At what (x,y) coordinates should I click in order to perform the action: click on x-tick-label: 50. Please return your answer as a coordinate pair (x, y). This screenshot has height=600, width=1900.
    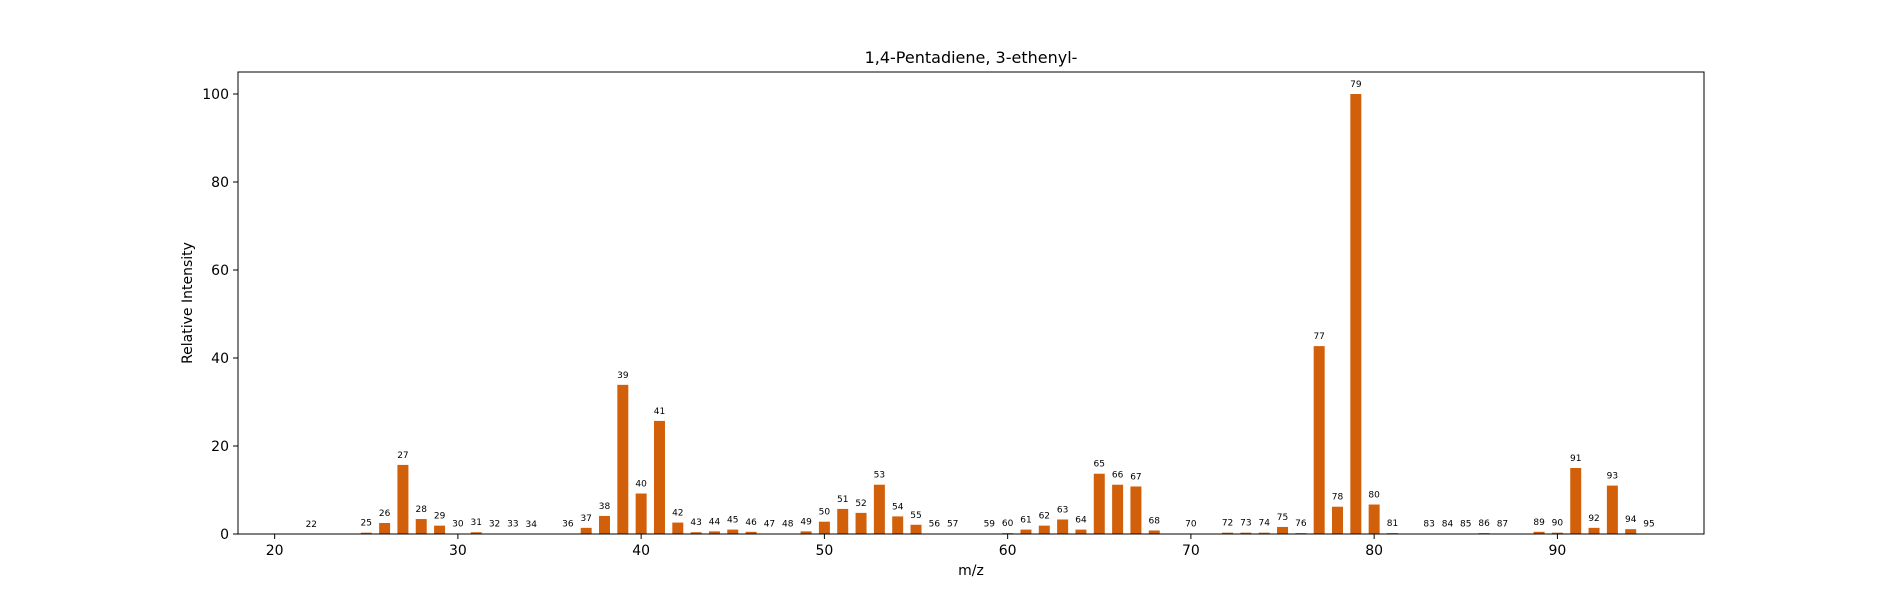
    Looking at the image, I should click on (824, 551).